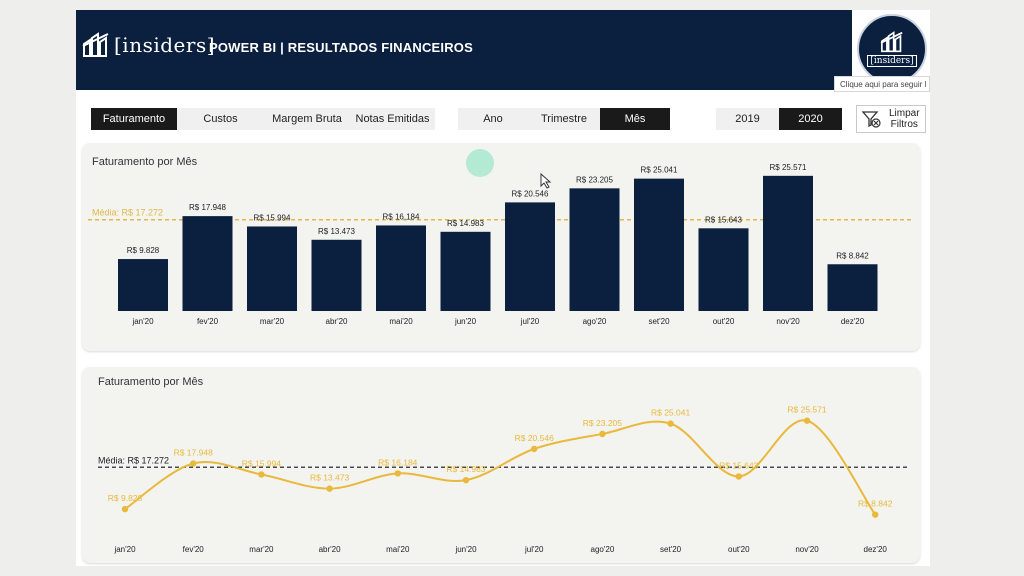 The width and height of the screenshot is (1024, 576). What do you see at coordinates (723, 269) in the screenshot?
I see `bar-out'20` at bounding box center [723, 269].